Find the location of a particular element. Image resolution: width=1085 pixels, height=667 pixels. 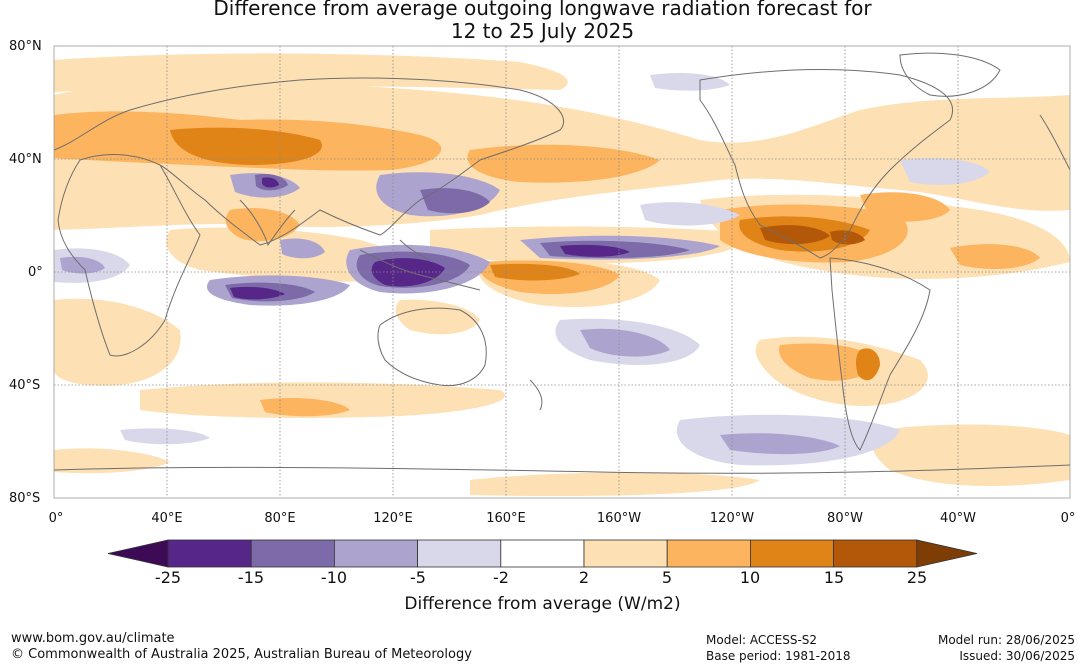

footer-model: Model: ACCESS-S2 is located at coordinates (762, 640).